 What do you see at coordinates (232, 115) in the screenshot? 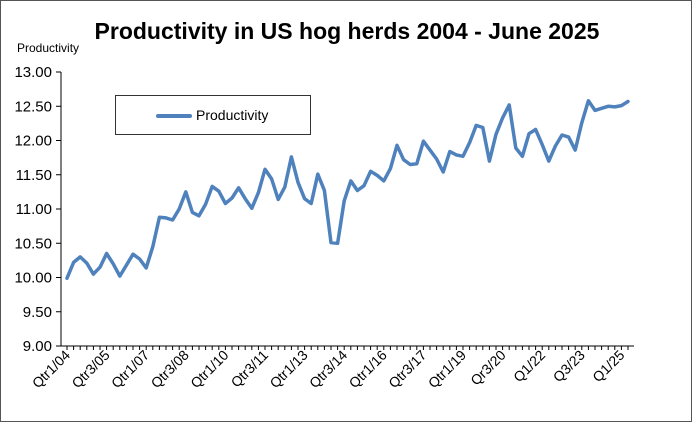
I see `legend-label: Productivity` at bounding box center [232, 115].